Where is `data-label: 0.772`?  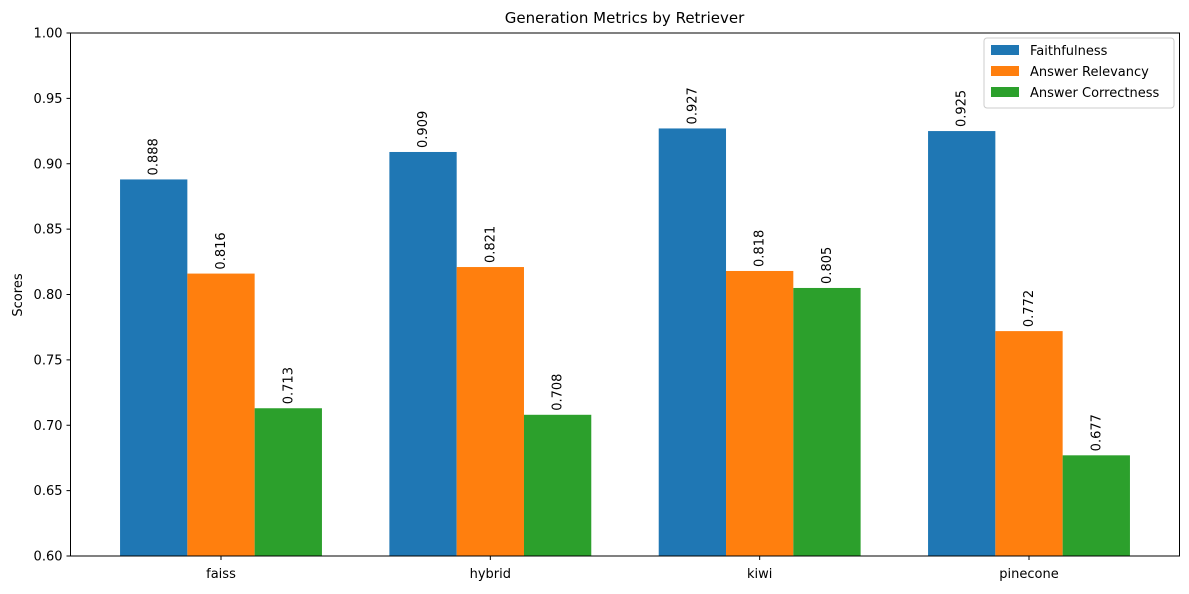 data-label: 0.772 is located at coordinates (1029, 308).